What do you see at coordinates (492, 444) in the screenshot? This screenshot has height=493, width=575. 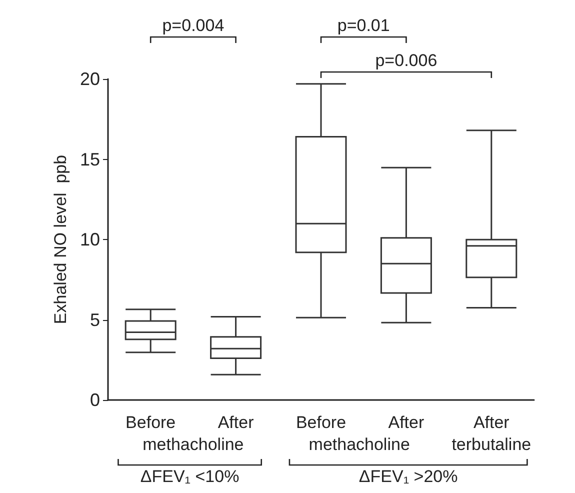 I see `text: terbutaline` at bounding box center [492, 444].